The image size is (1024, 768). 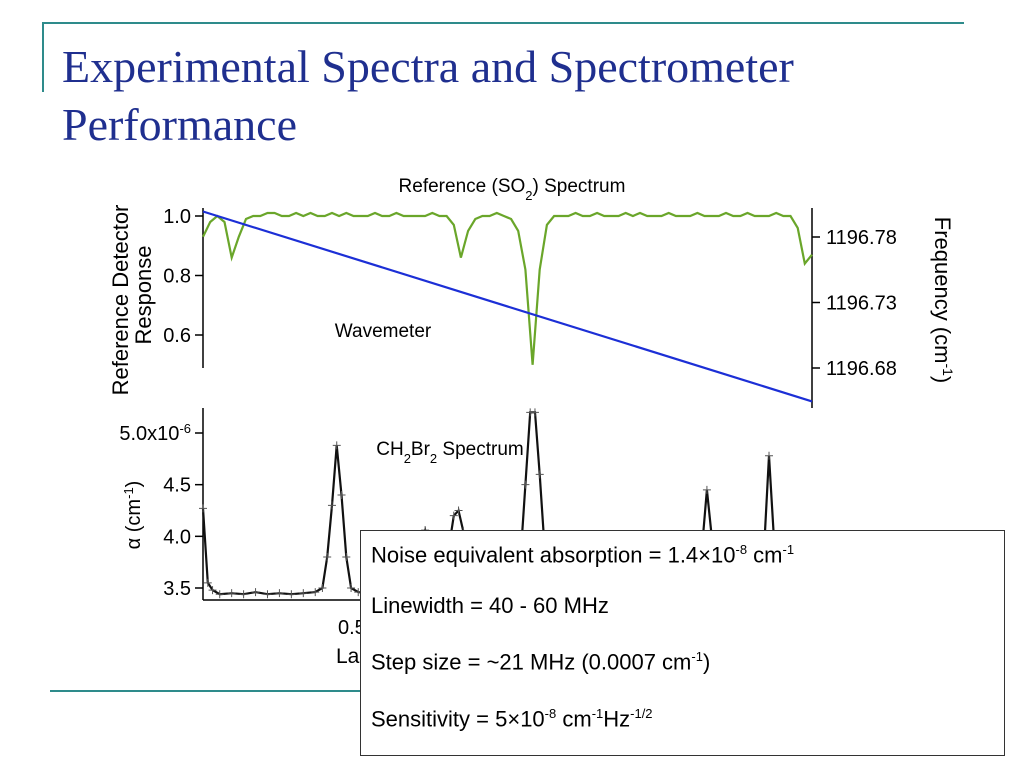 I want to click on top-y2tick-label: 1196.73, so click(x=861, y=304).